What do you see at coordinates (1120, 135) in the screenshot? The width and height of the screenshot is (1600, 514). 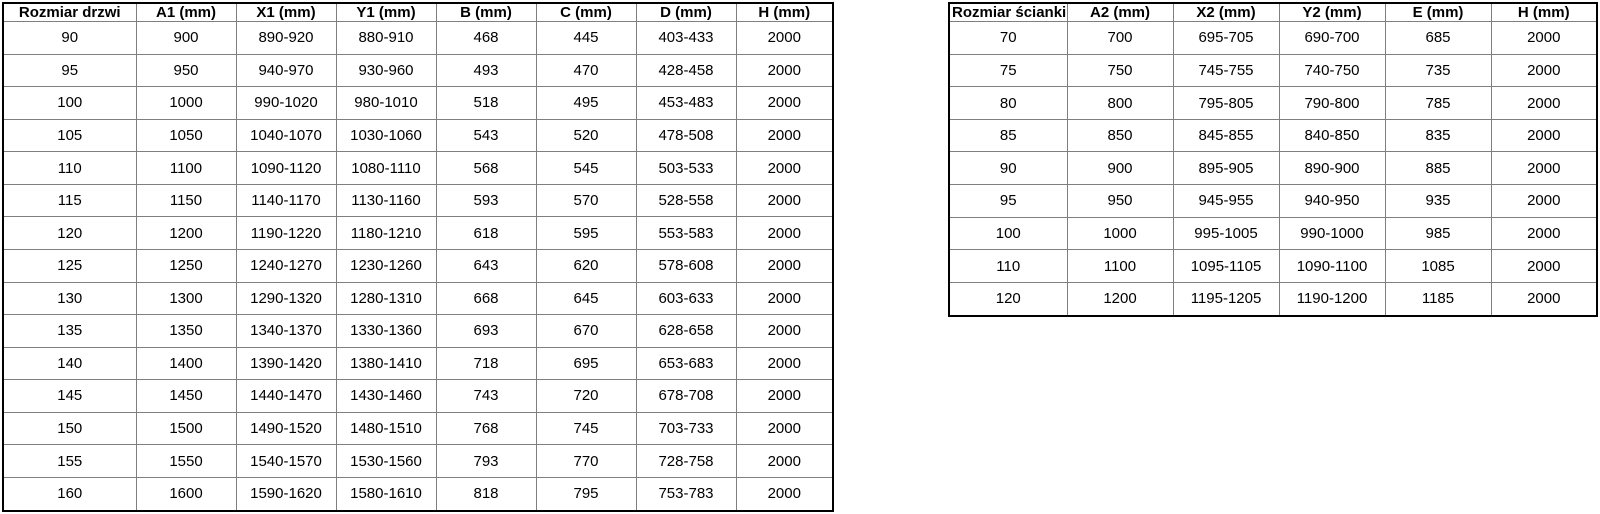 I see `table-cell: 850` at bounding box center [1120, 135].